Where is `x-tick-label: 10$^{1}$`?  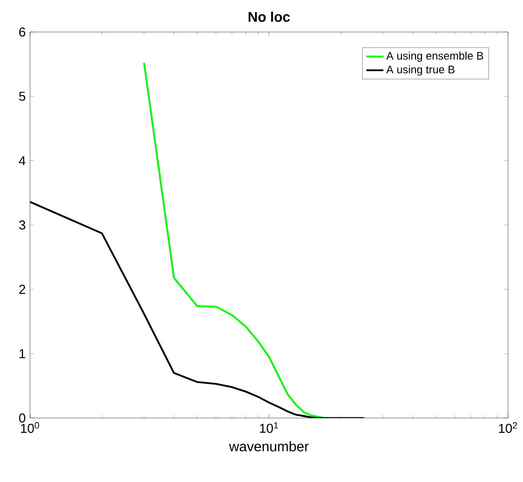
x-tick-label: 10$^{1}$ is located at coordinates (269, 427).